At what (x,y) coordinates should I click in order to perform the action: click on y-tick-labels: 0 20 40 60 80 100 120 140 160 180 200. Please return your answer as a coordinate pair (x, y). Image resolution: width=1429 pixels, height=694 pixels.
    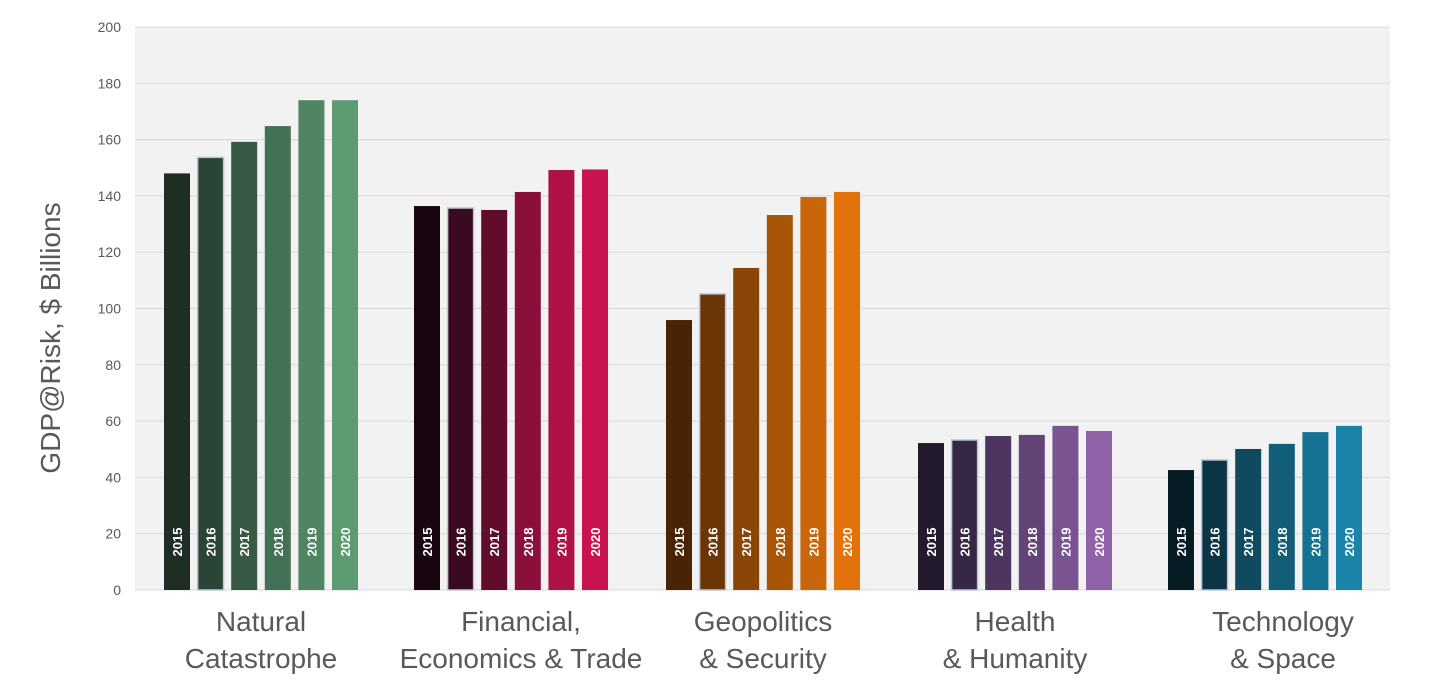
    Looking at the image, I should click on (110, 308).